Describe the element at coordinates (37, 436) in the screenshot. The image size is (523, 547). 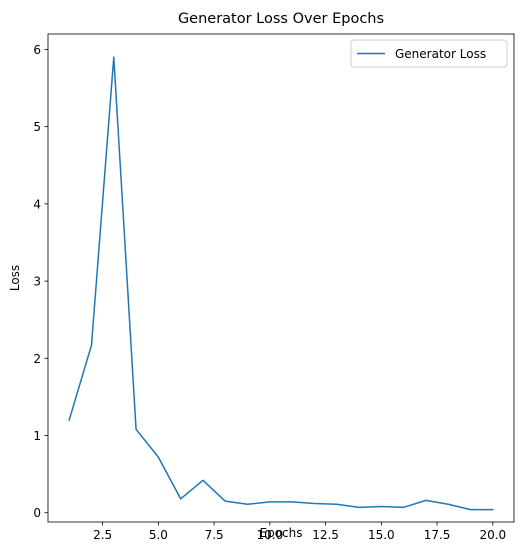
I see `y-tick-label: 1` at that location.